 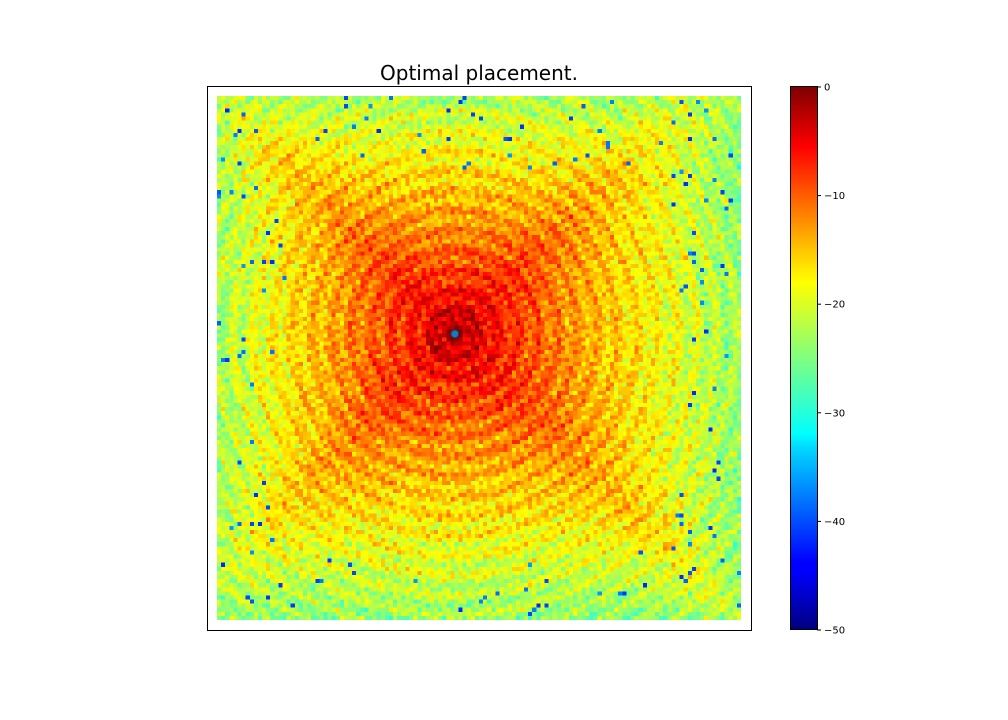 I want to click on colorbar-tick-label: −50, so click(x=834, y=631).